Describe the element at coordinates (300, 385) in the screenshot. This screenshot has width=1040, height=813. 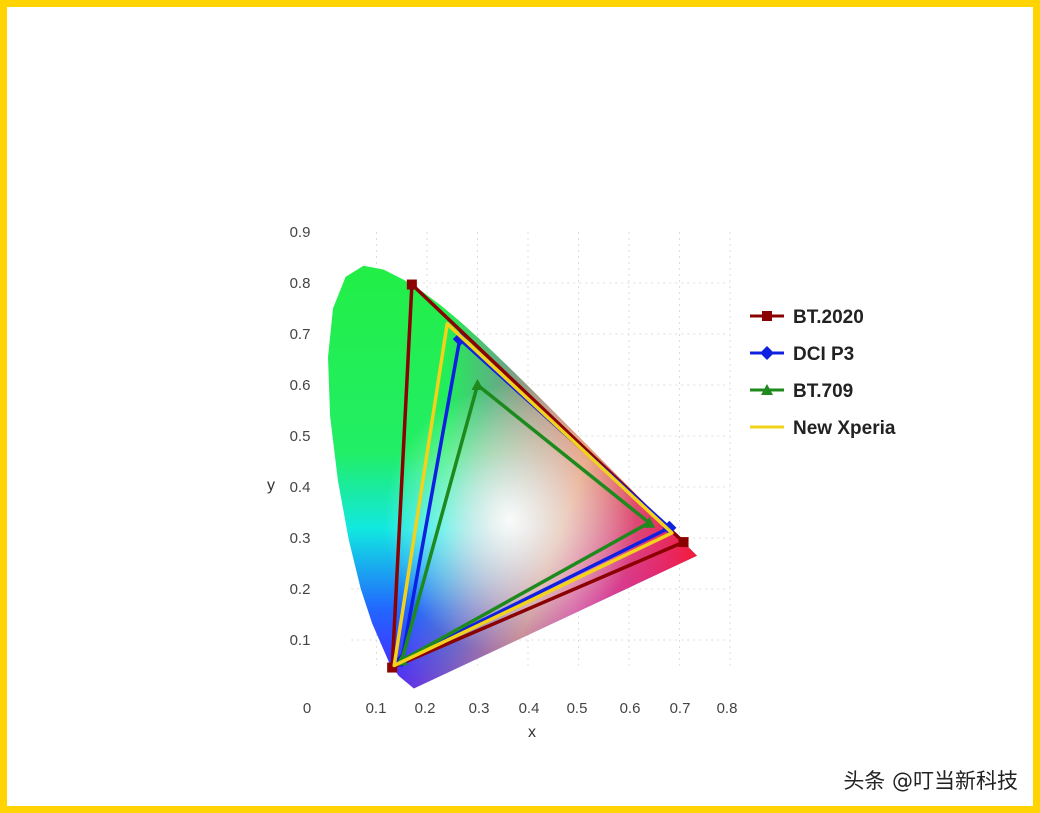
I see `y-tick-label: 0.6` at that location.